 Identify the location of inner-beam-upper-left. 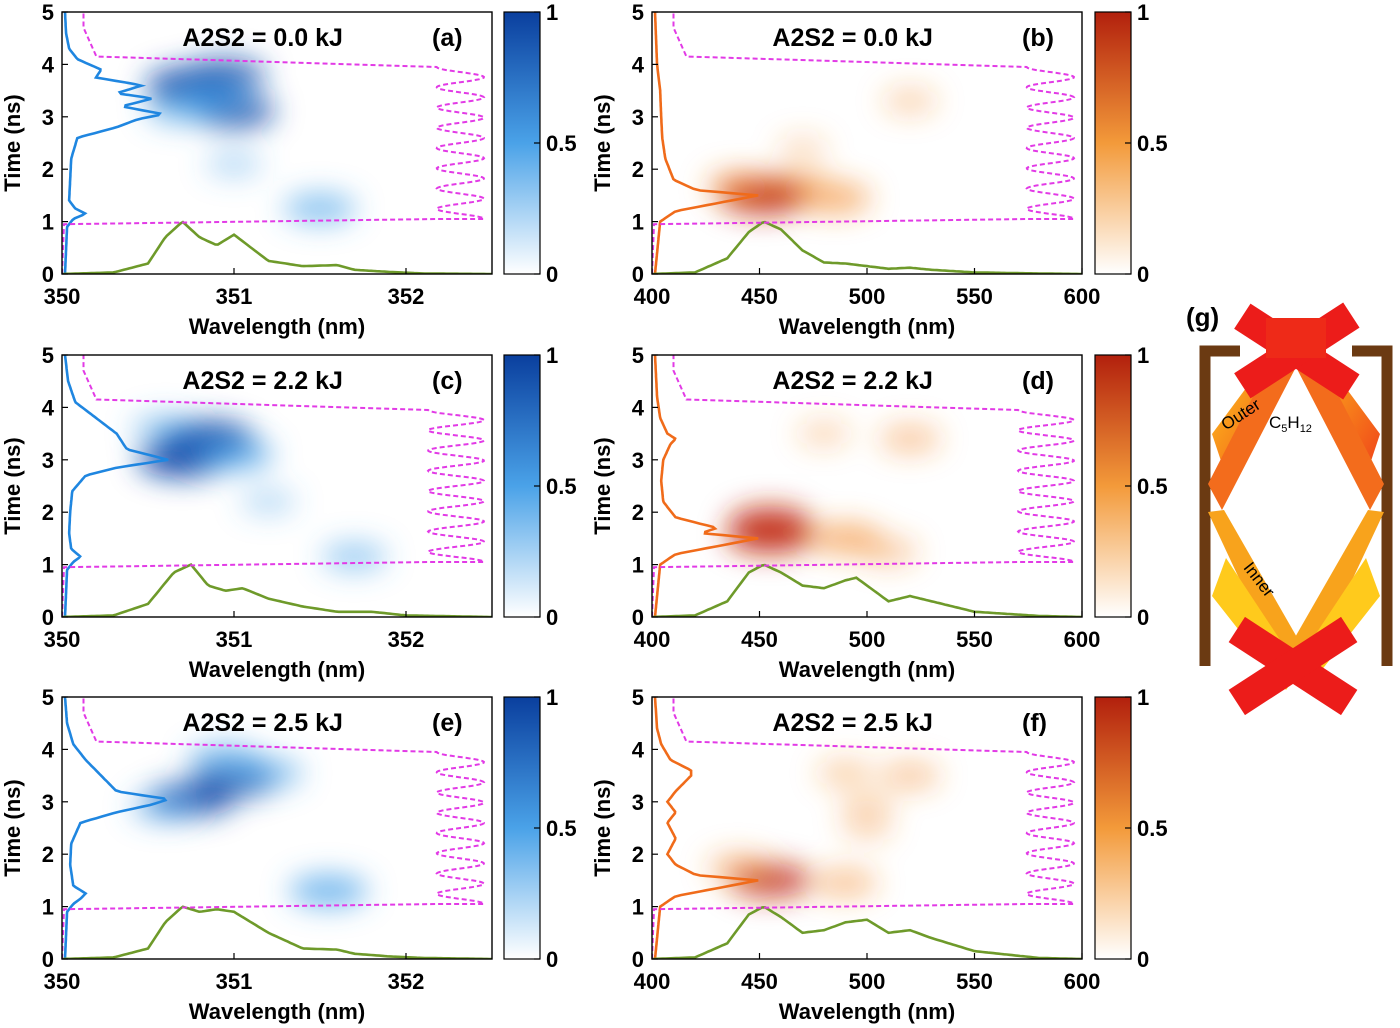
(1259, 425).